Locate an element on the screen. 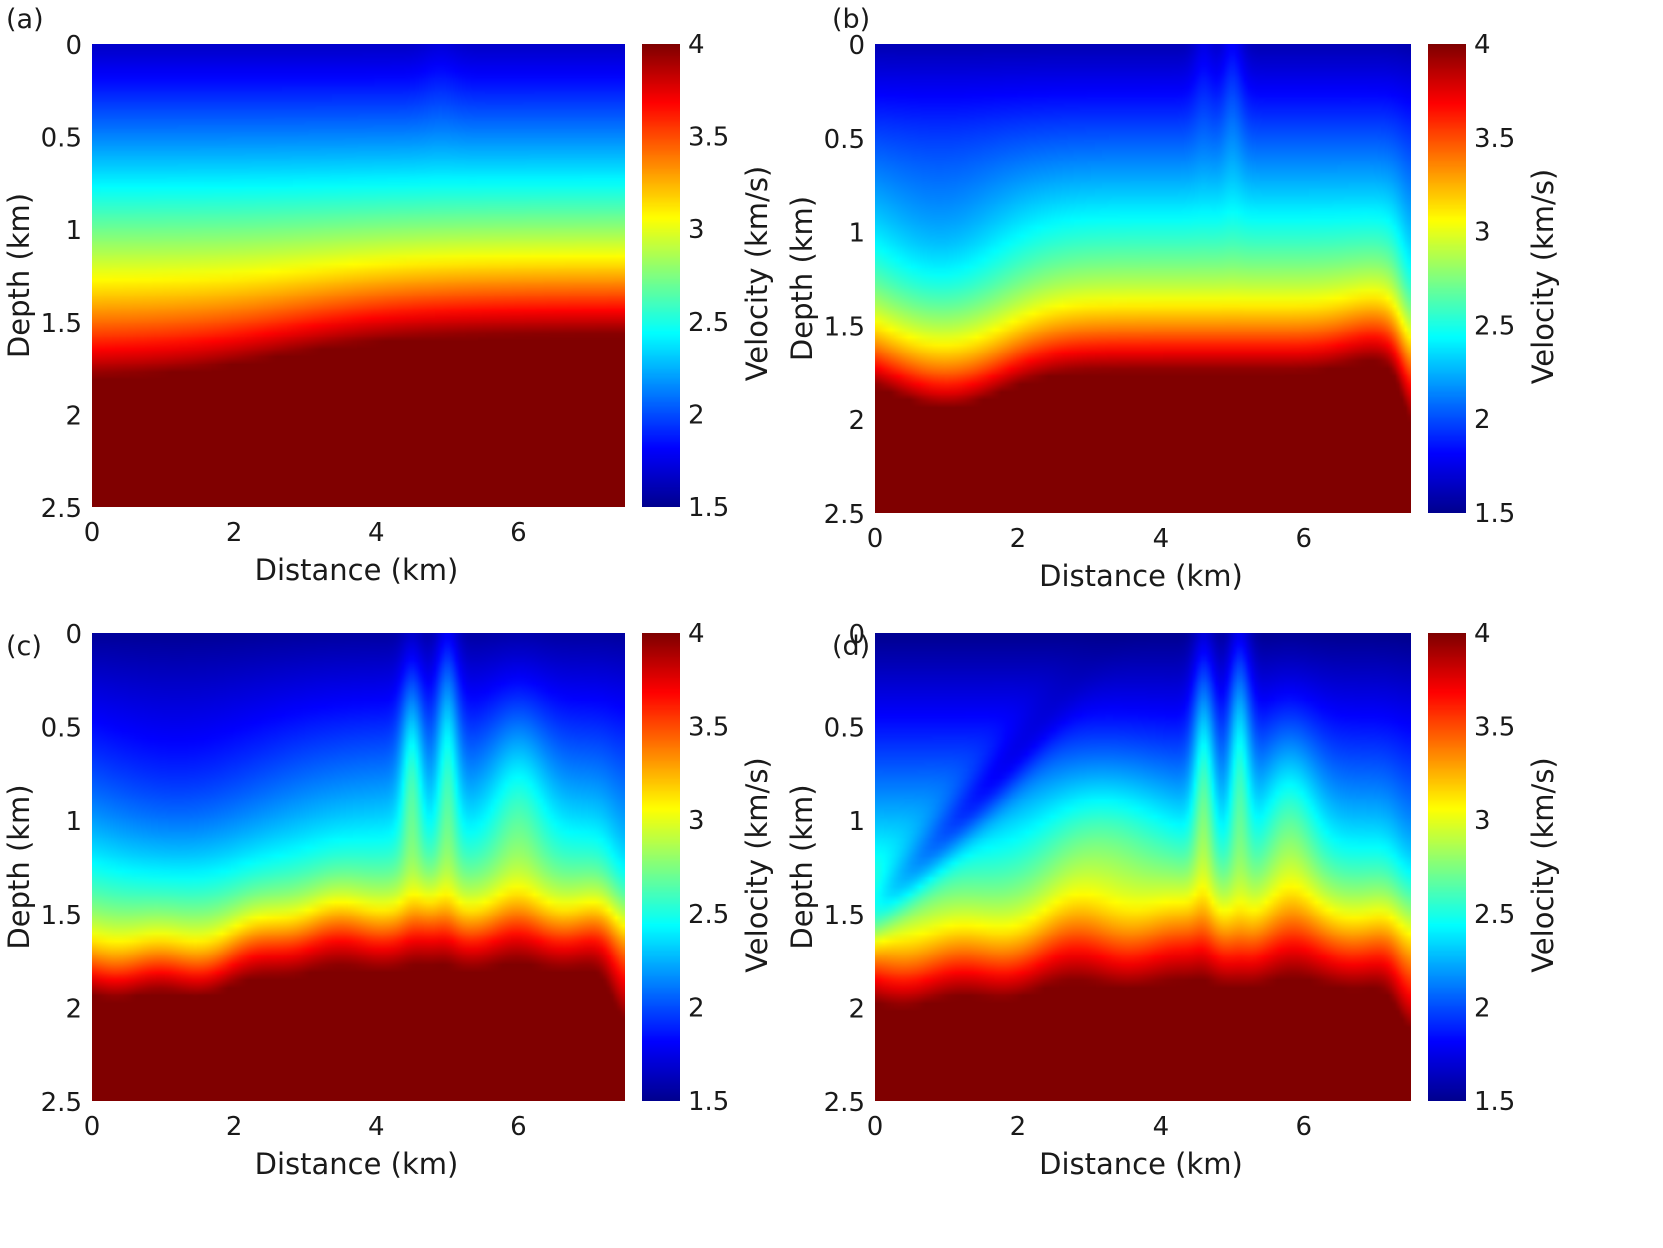 The height and width of the screenshot is (1248, 1663). panel-label: (c) is located at coordinates (24, 646).